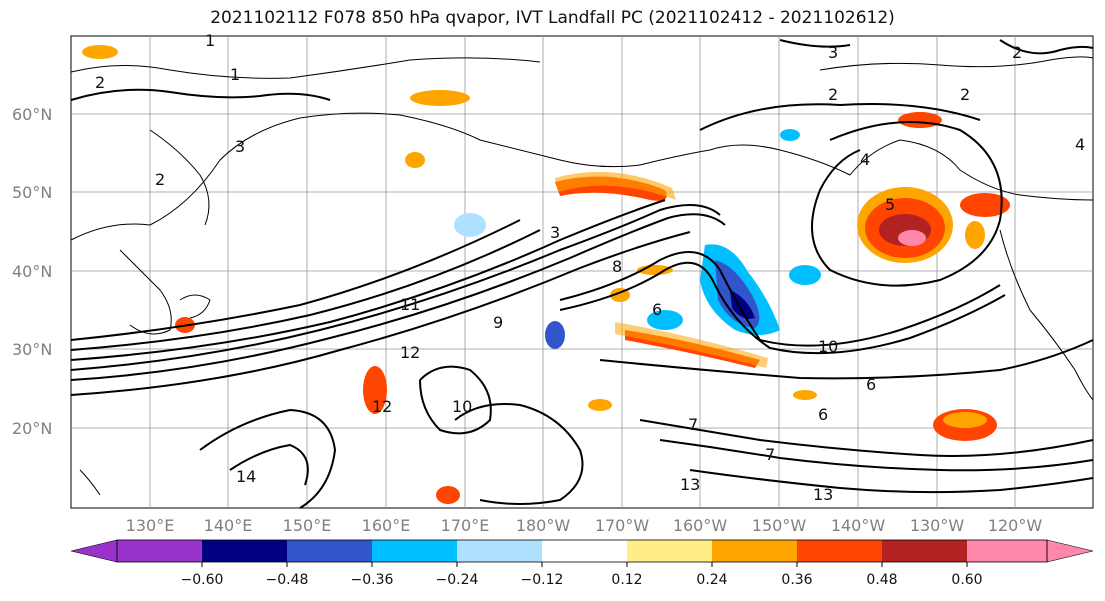 The image size is (1105, 601). Describe the element at coordinates (246, 476) in the screenshot. I see `contour-label: 14` at that location.